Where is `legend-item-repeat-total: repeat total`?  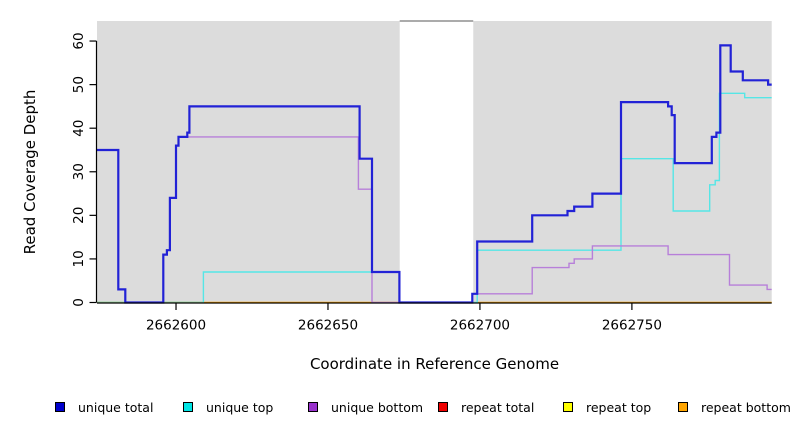
legend-item-repeat-total: repeat total is located at coordinates (486, 407).